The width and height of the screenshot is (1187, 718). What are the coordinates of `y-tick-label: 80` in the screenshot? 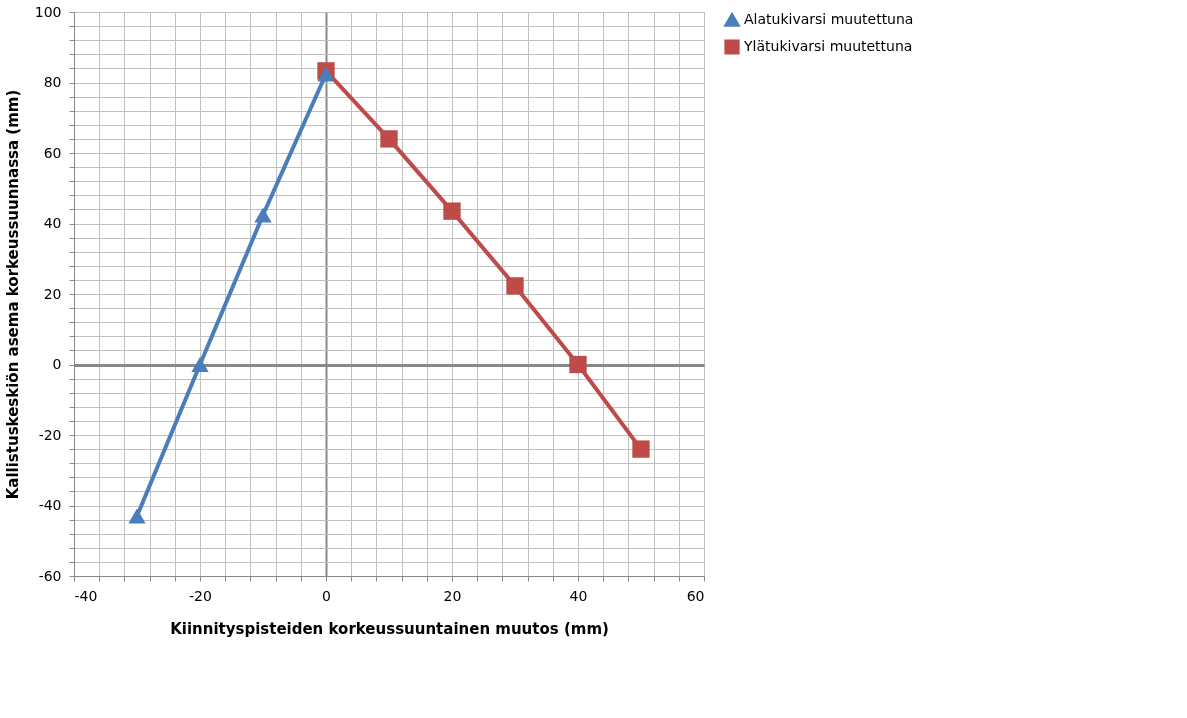 It's located at (52, 82).